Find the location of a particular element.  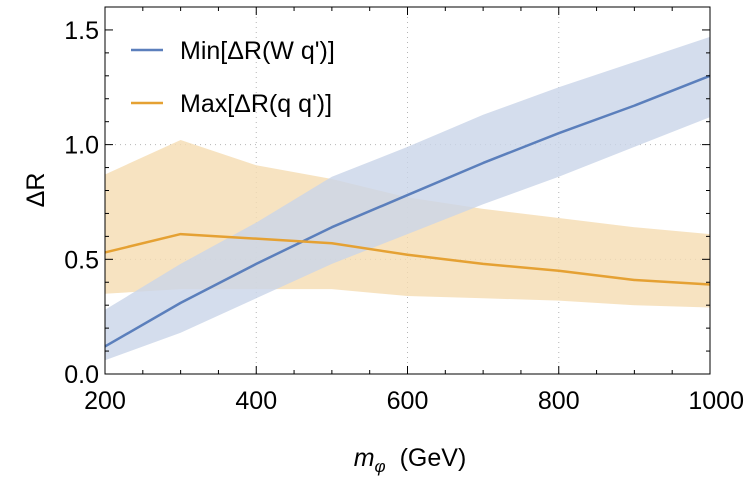

x-tick-label: 200 is located at coordinates (105, 401).